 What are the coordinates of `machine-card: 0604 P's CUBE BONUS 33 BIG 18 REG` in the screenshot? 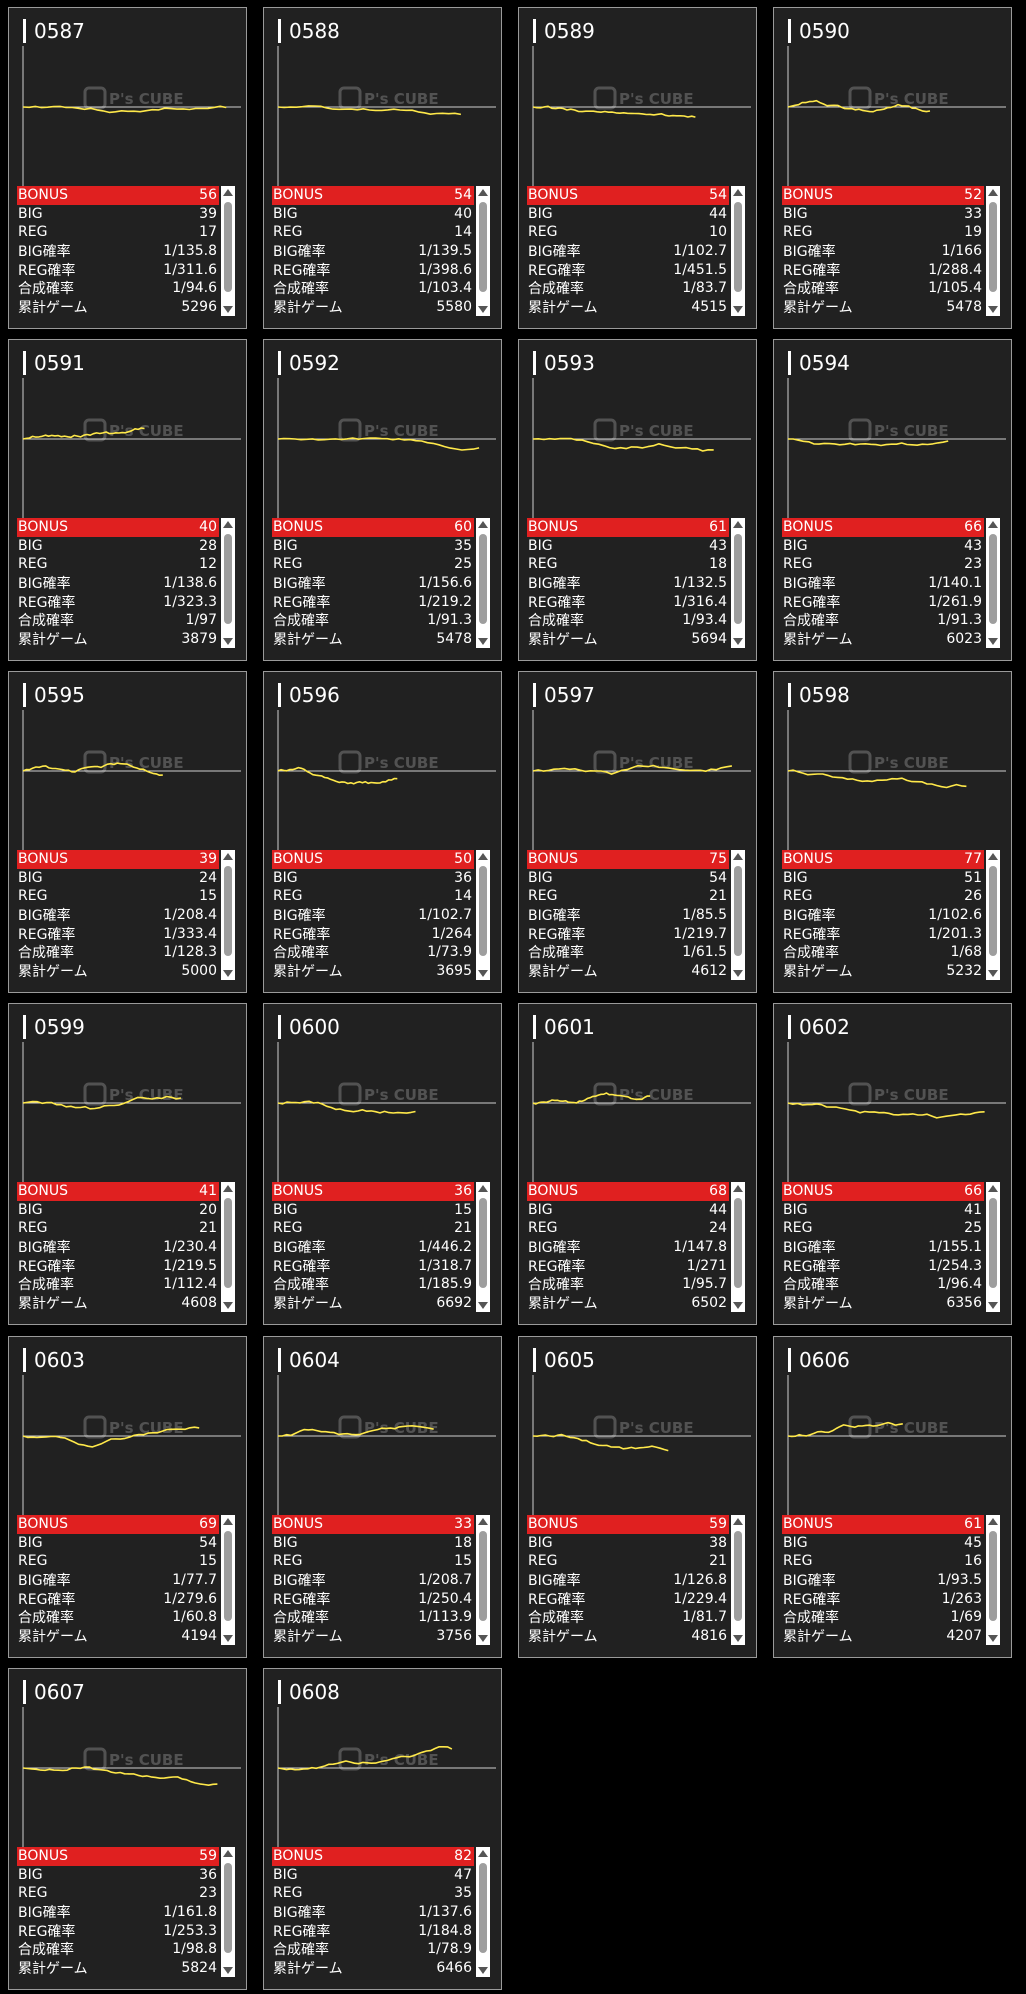 It's located at (382, 1497).